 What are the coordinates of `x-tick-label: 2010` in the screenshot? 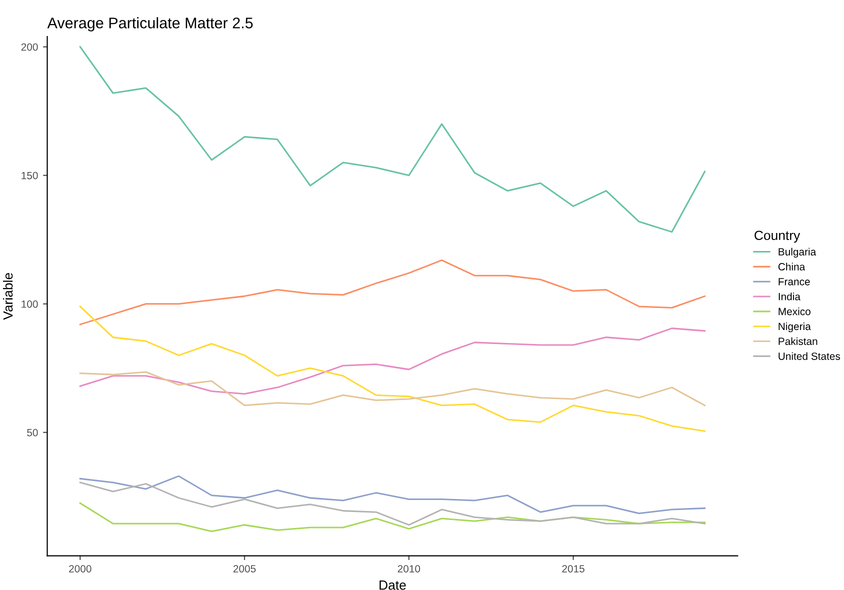 It's located at (409, 568).